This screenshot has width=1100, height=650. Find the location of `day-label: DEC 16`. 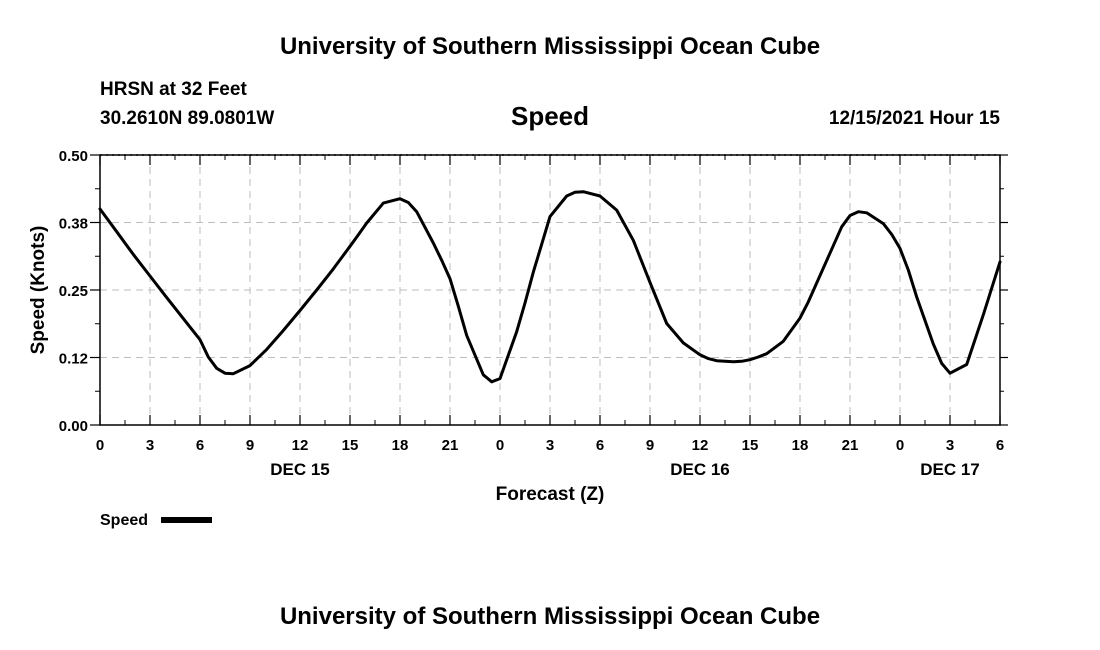

day-label: DEC 16 is located at coordinates (700, 469).